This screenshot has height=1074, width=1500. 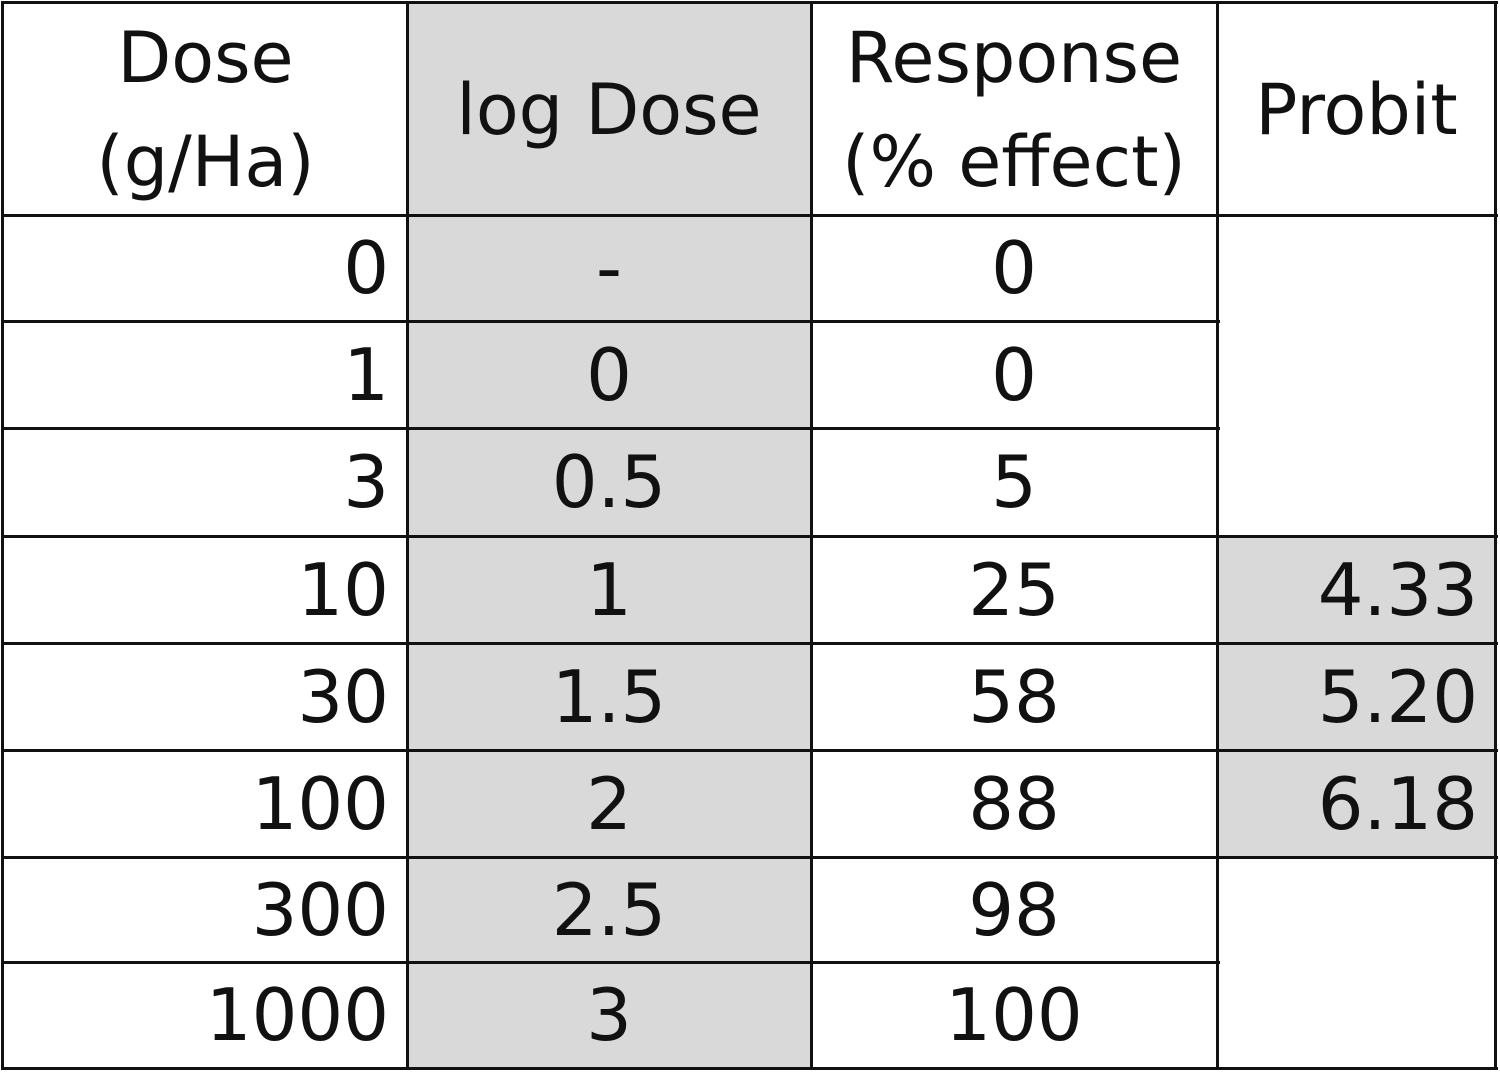 I want to click on header-probit: Probit, so click(x=1356, y=109).